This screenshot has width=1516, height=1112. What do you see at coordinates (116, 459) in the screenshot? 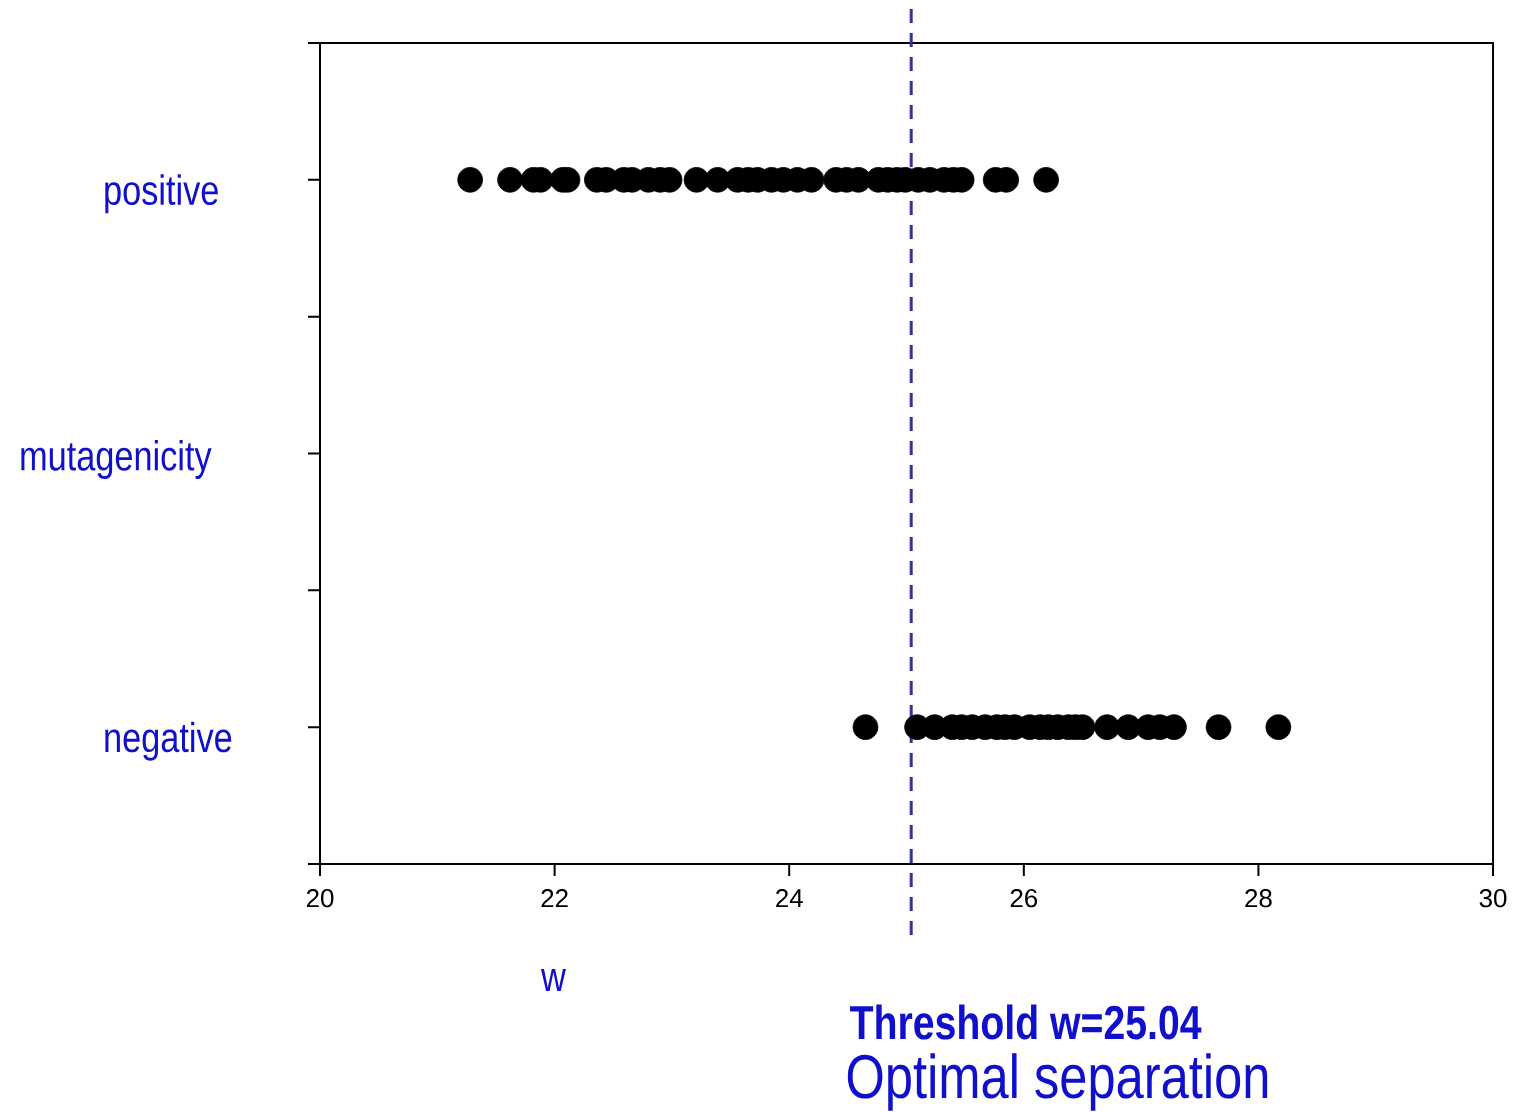
I see `y-axis-title: mutagenicity` at bounding box center [116, 459].